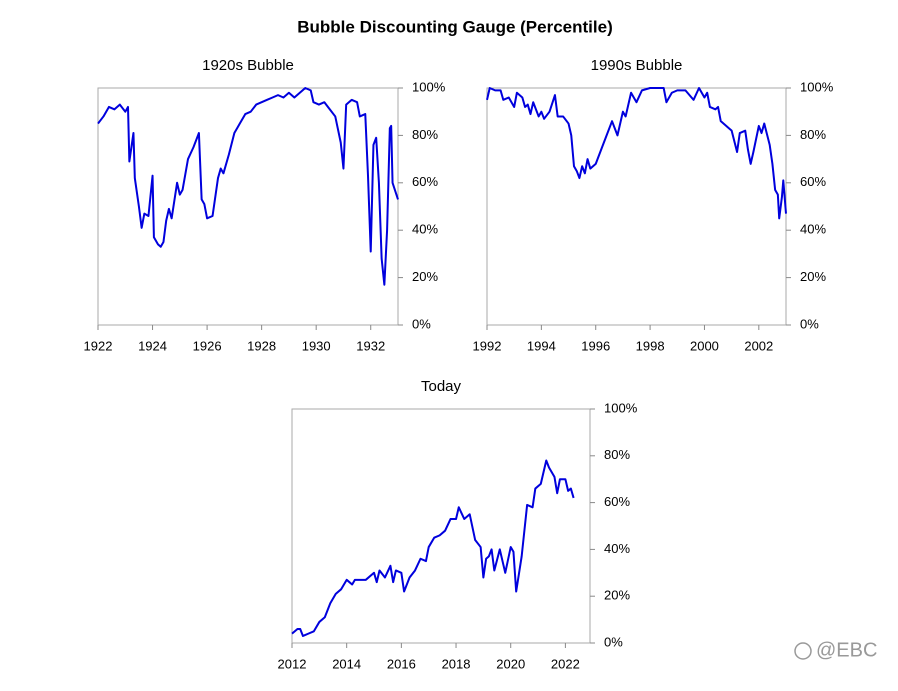  Describe the element at coordinates (758, 345) in the screenshot. I see `x-tick-label: 2002` at that location.